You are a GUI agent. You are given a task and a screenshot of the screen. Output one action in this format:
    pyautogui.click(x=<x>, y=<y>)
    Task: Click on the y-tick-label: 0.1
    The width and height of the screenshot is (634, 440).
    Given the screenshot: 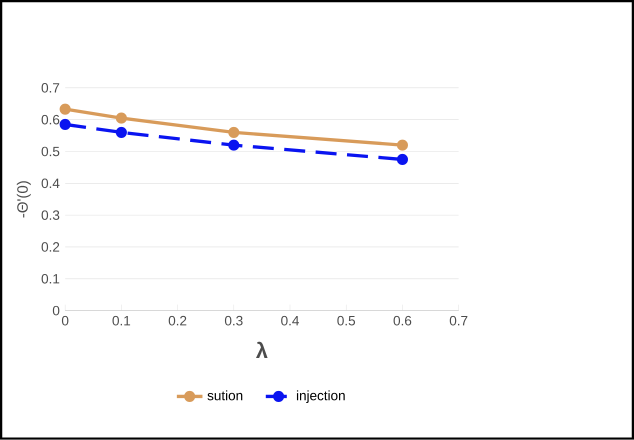 What is the action you would take?
    pyautogui.click(x=51, y=279)
    